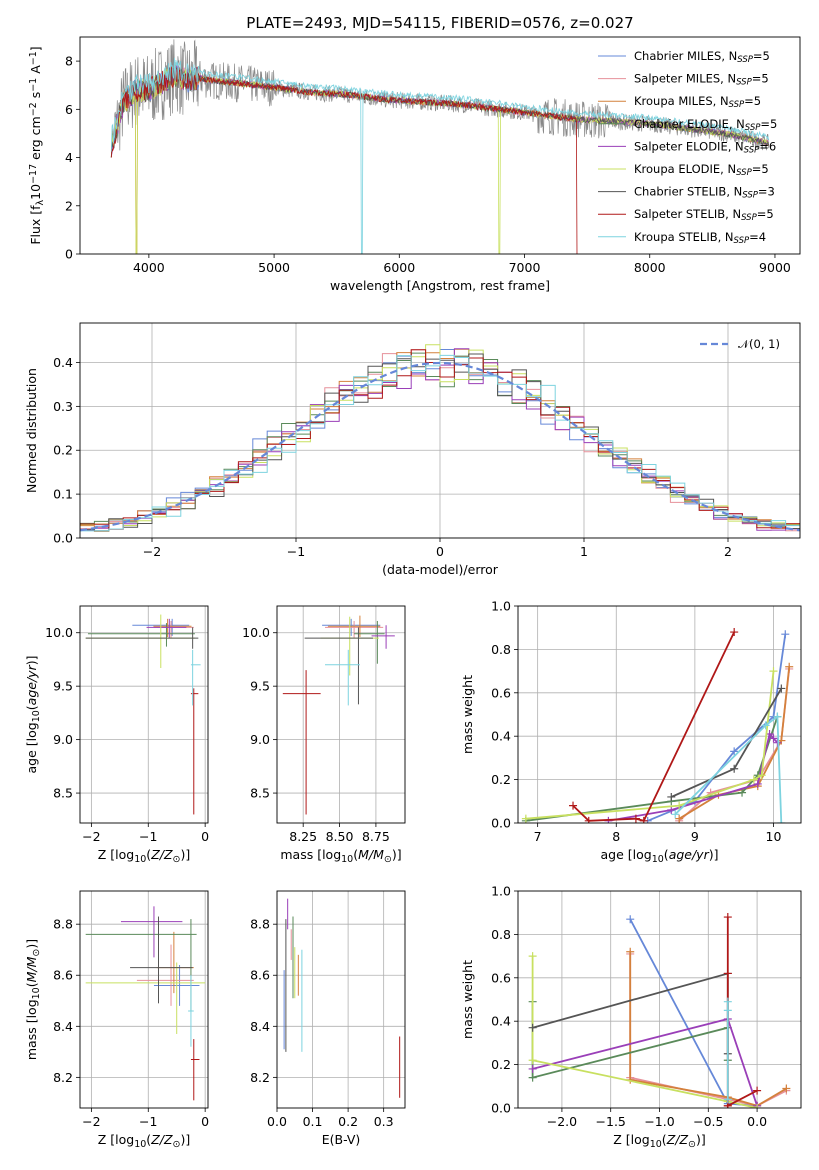  What do you see at coordinates (774, 836) in the screenshot?
I see `x-tick-label: 10` at bounding box center [774, 836].